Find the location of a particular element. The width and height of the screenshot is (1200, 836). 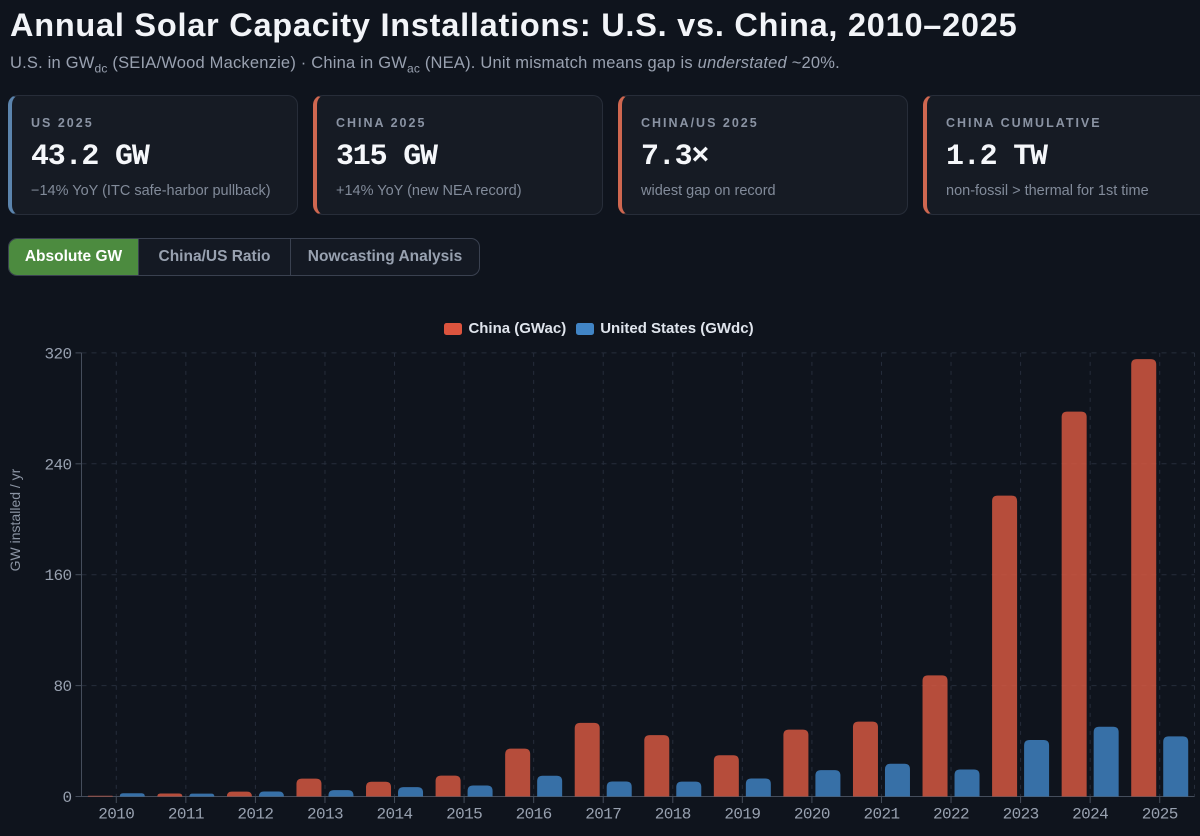

svg-text: 2016 is located at coordinates (534, 815).